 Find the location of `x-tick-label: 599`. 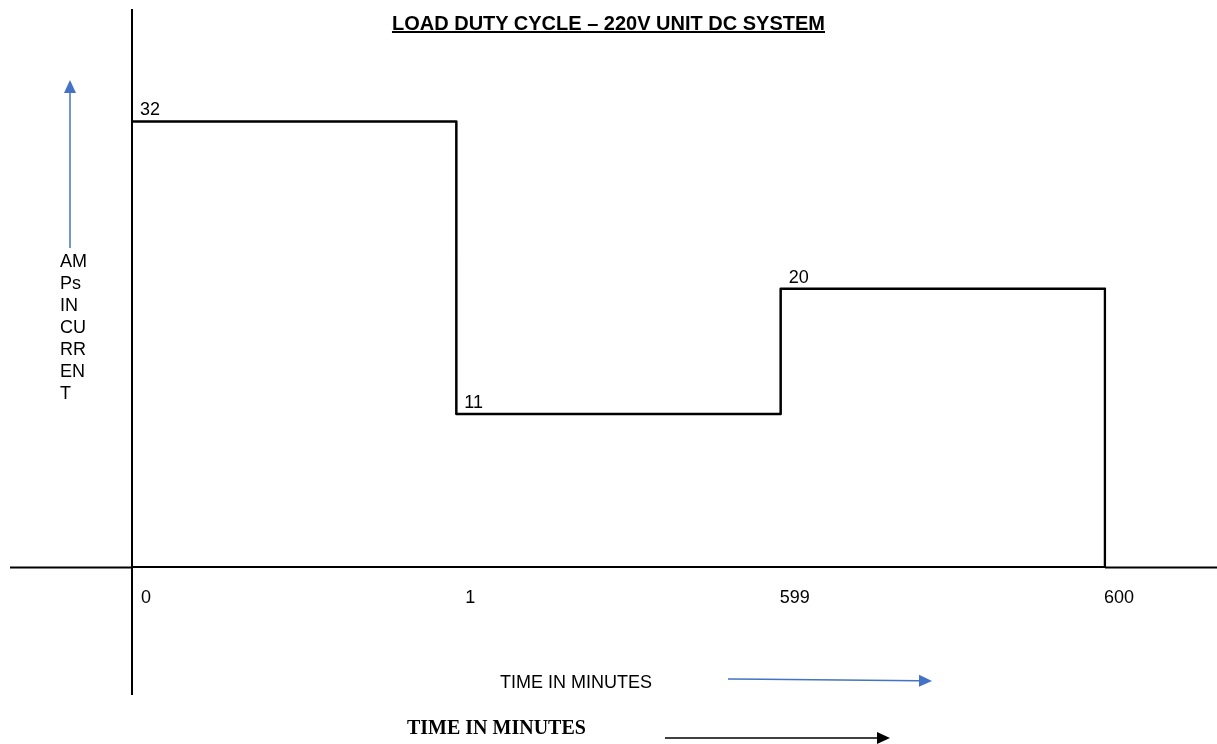

x-tick-label: 599 is located at coordinates (794, 597).